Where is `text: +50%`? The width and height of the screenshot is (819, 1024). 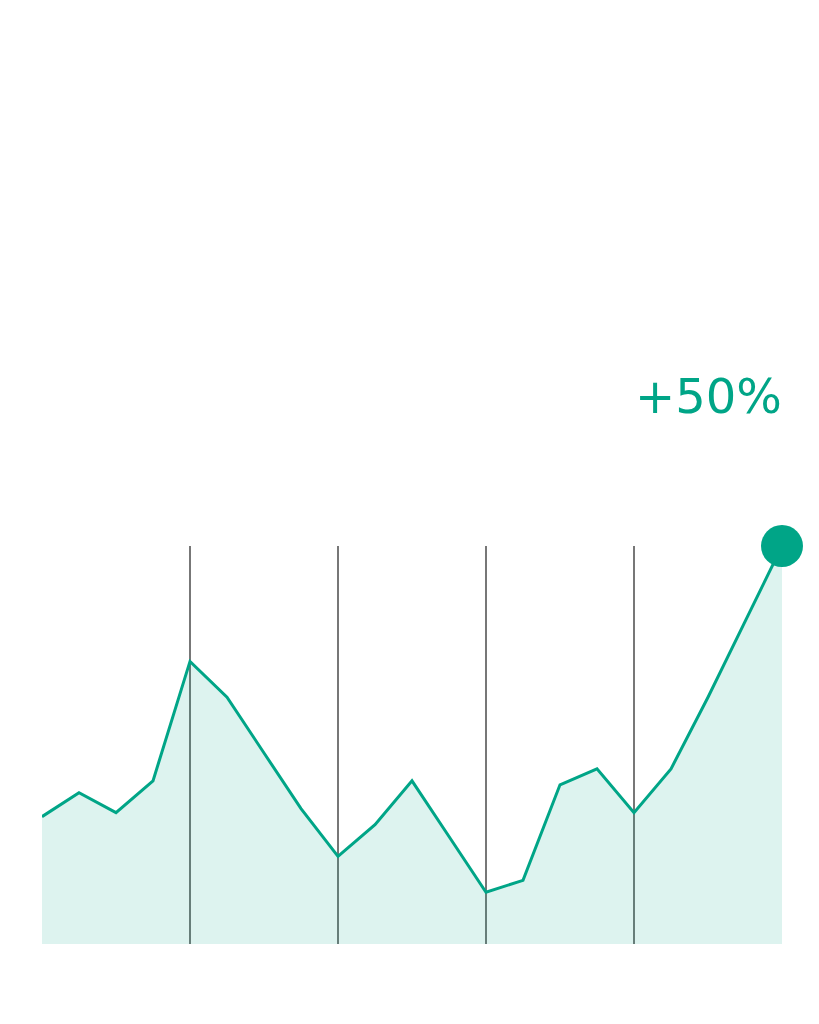 text: +50% is located at coordinates (708, 396).